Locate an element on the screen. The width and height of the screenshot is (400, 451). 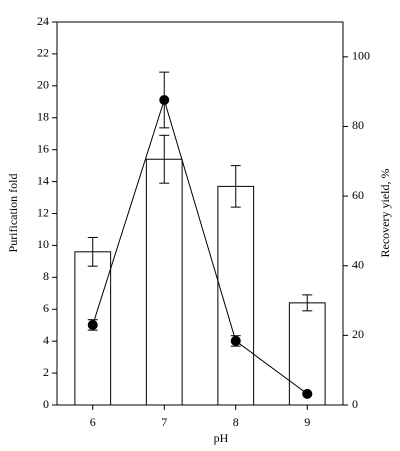
y-tick-label: 10 is located at coordinates (43, 244).